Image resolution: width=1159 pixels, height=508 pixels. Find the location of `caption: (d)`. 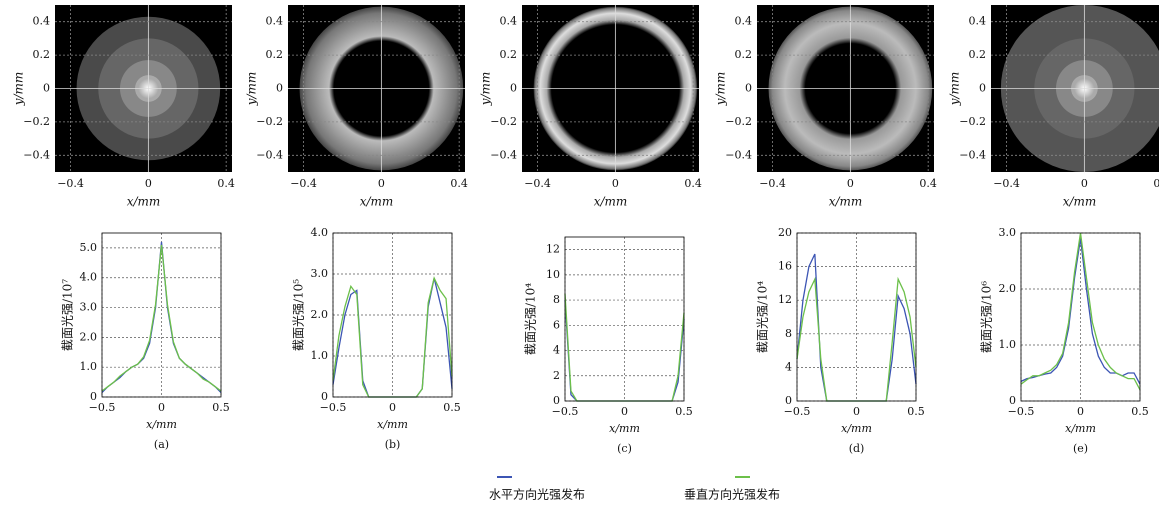

caption: (d) is located at coordinates (857, 448).